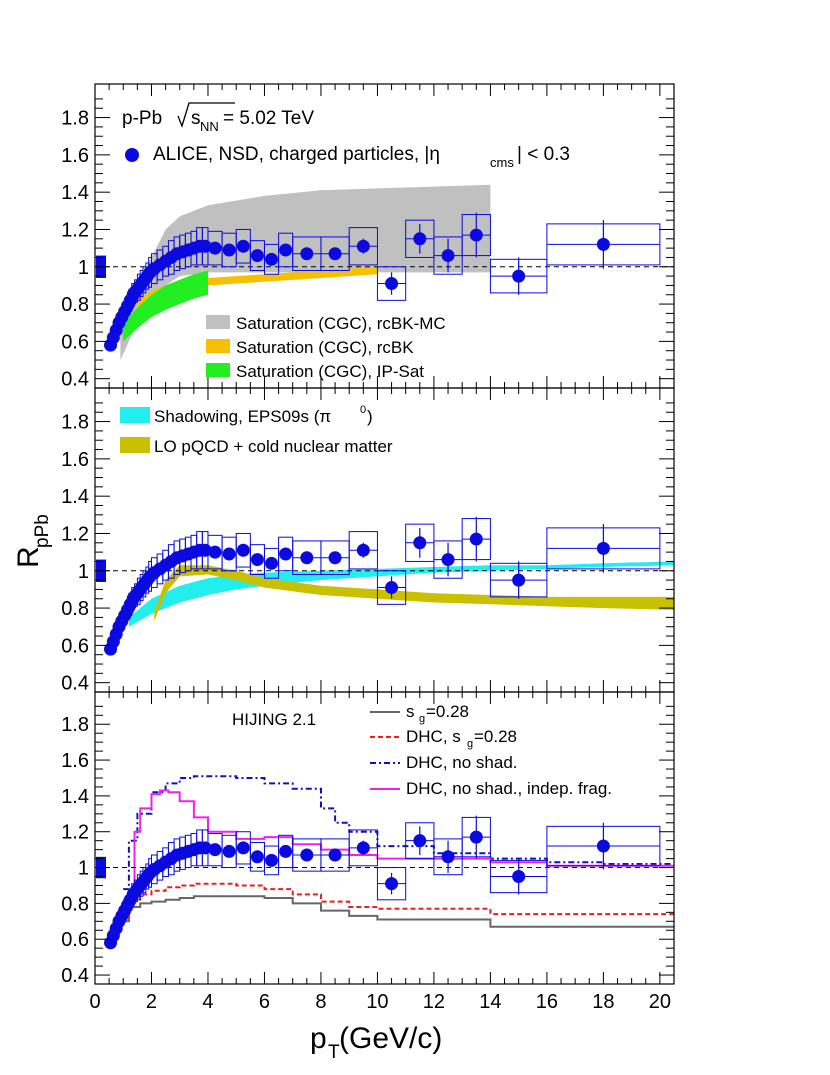 This screenshot has width=830, height=1075. Describe the element at coordinates (218, 346) in the screenshot. I see `rcbk-legend-swatch` at that location.